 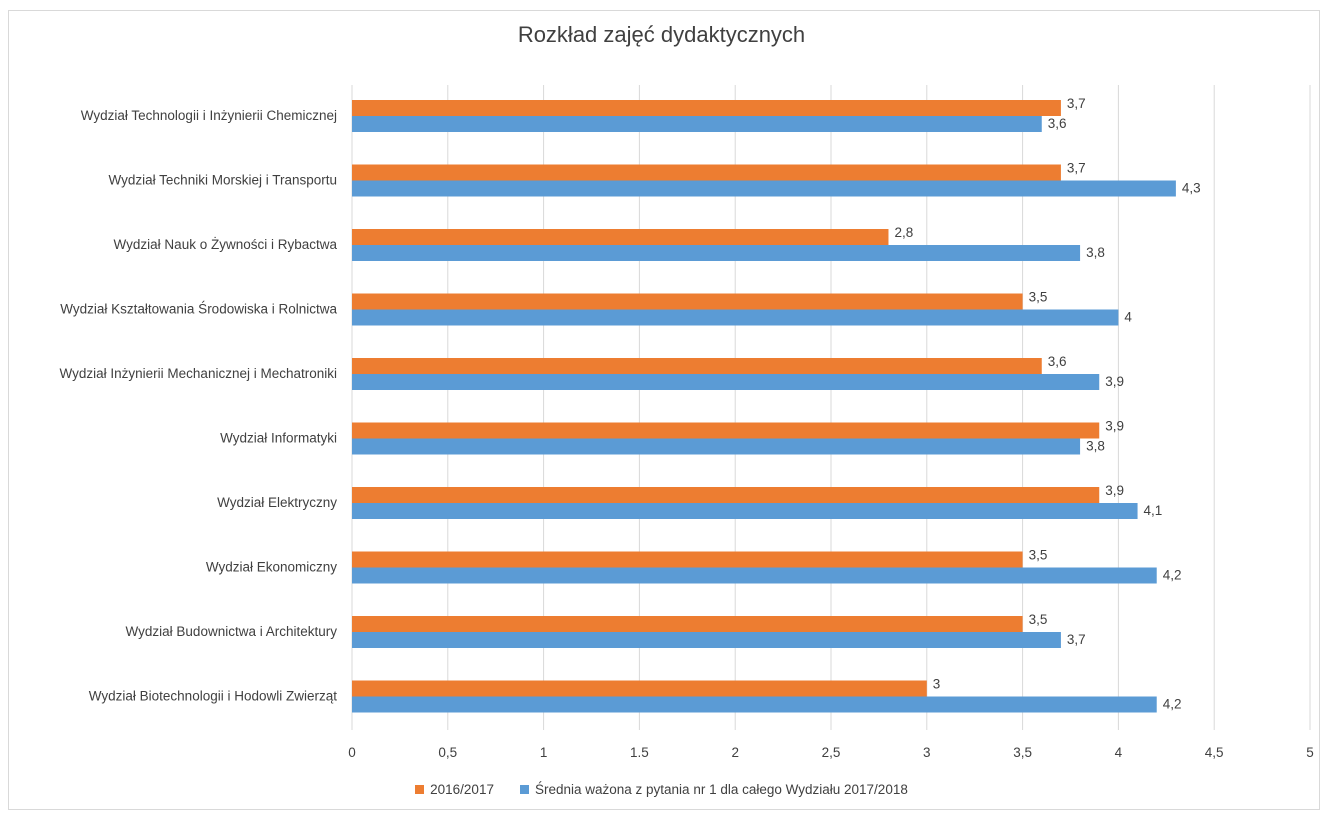 What do you see at coordinates (927, 752) in the screenshot?
I see `x-tick-label-6: 3` at bounding box center [927, 752].